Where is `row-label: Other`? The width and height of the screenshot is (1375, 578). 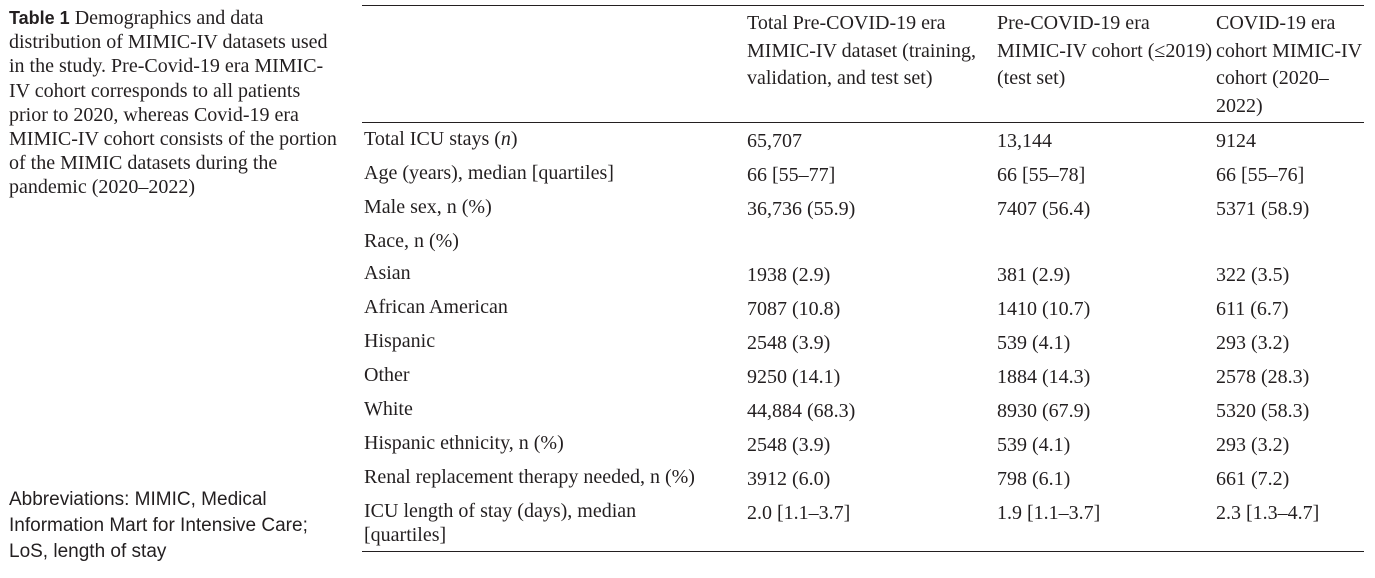 row-label: Other is located at coordinates (387, 375).